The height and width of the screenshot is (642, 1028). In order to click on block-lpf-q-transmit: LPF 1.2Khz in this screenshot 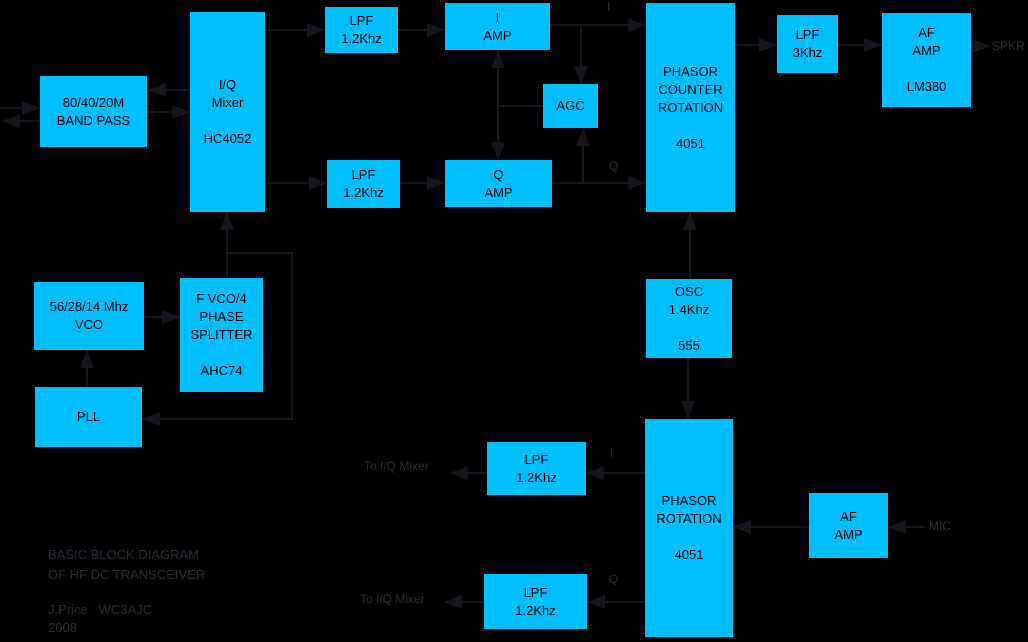, I will do `click(535, 601)`.